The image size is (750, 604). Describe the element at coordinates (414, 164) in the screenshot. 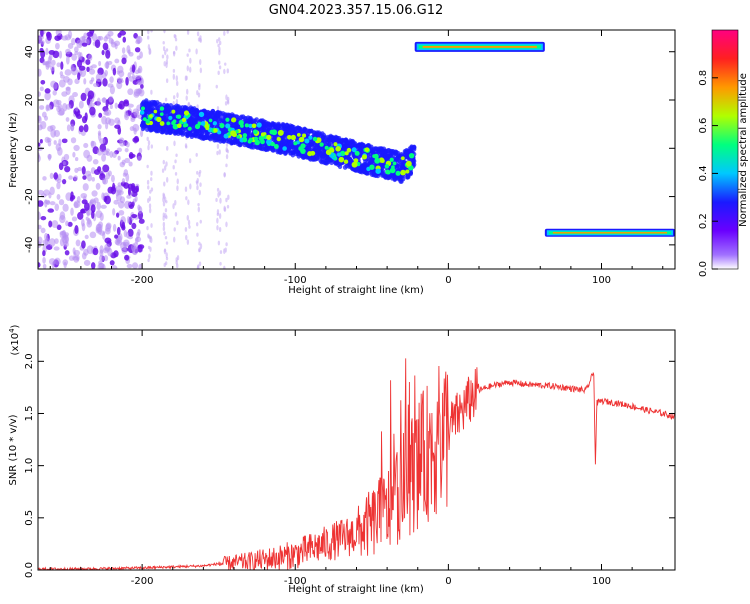

I see `trend-blob` at that location.